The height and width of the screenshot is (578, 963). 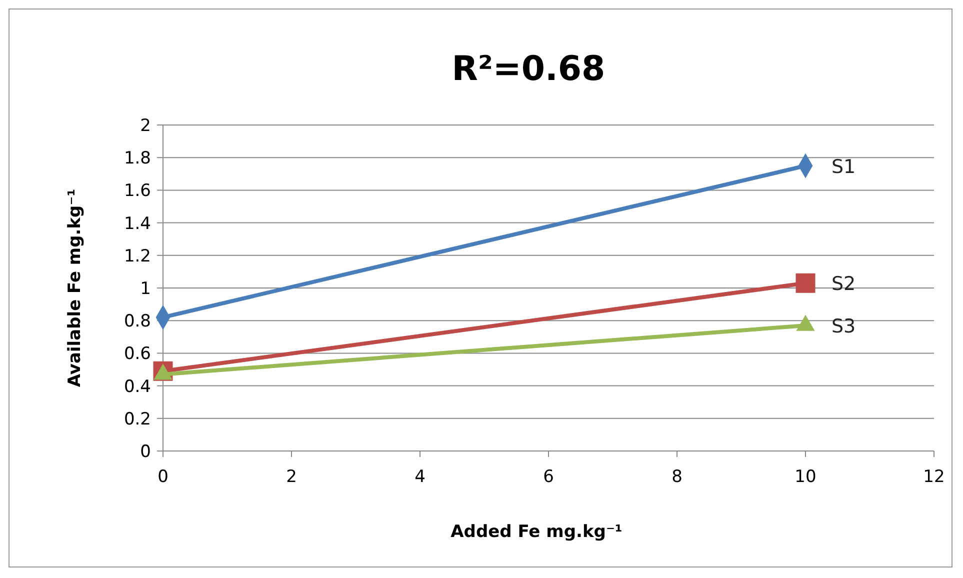 What do you see at coordinates (536, 532) in the screenshot?
I see `x-axis-title: Added Fe mg.kg⁻¹` at bounding box center [536, 532].